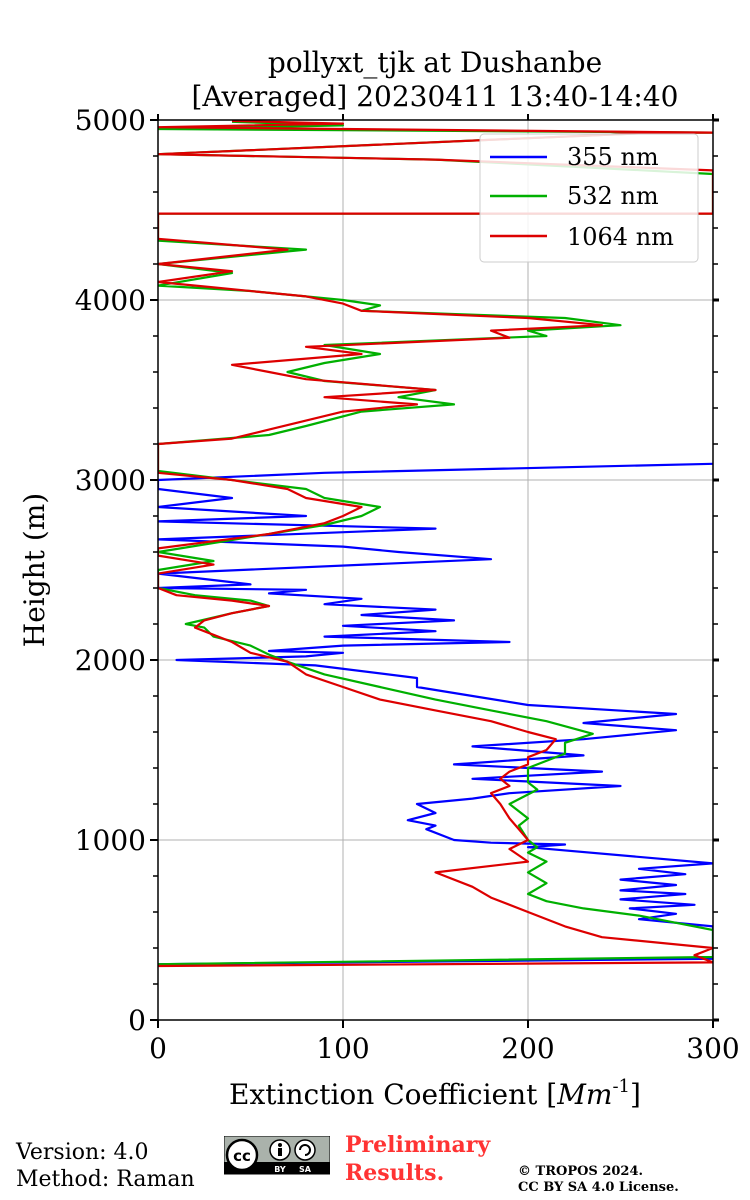  I want to click on x-axis-label: Extinction Coefficient [Mm-1], so click(435, 1093).